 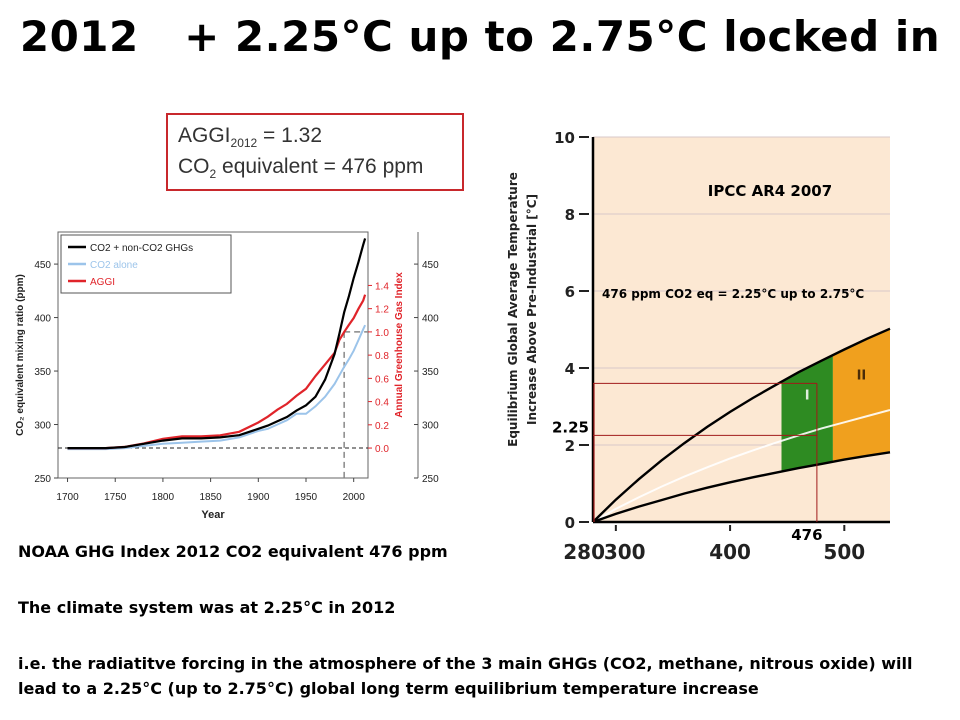 What do you see at coordinates (354, 497) in the screenshot?
I see `x-tick-label-2000: 2000` at bounding box center [354, 497].